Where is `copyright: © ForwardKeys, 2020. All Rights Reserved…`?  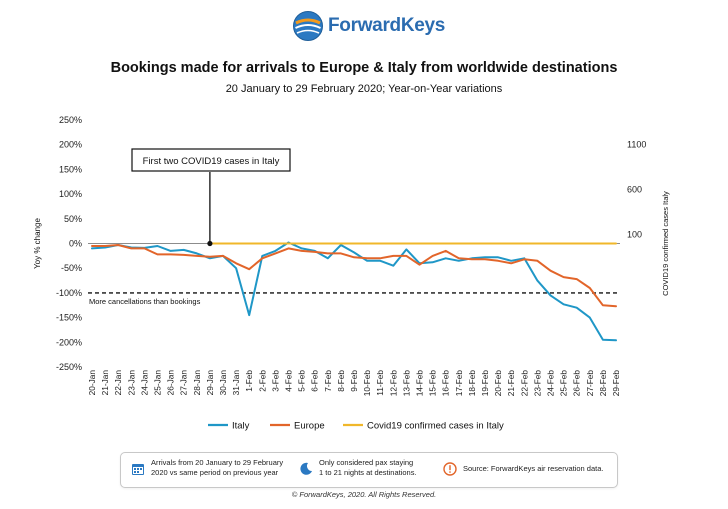
copyright: © ForwardKeys, 2020. All Rights Reserved… is located at coordinates (364, 494).